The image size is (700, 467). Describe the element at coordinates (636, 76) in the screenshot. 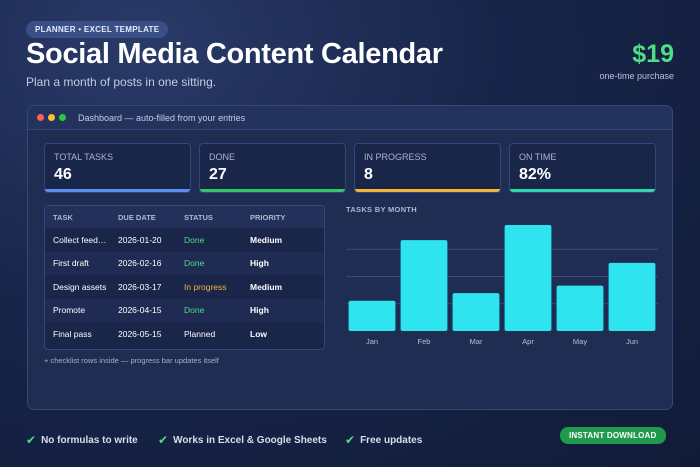

I see `price-note: one-time purchase` at that location.